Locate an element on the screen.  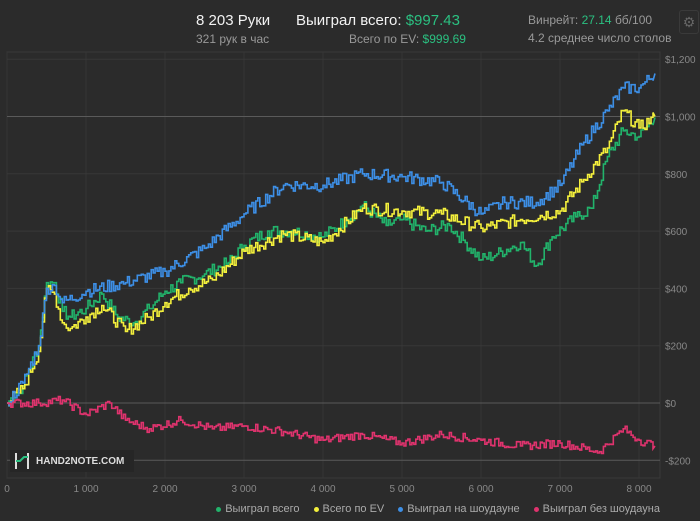
y-tick-label: $600 is located at coordinates (676, 232).